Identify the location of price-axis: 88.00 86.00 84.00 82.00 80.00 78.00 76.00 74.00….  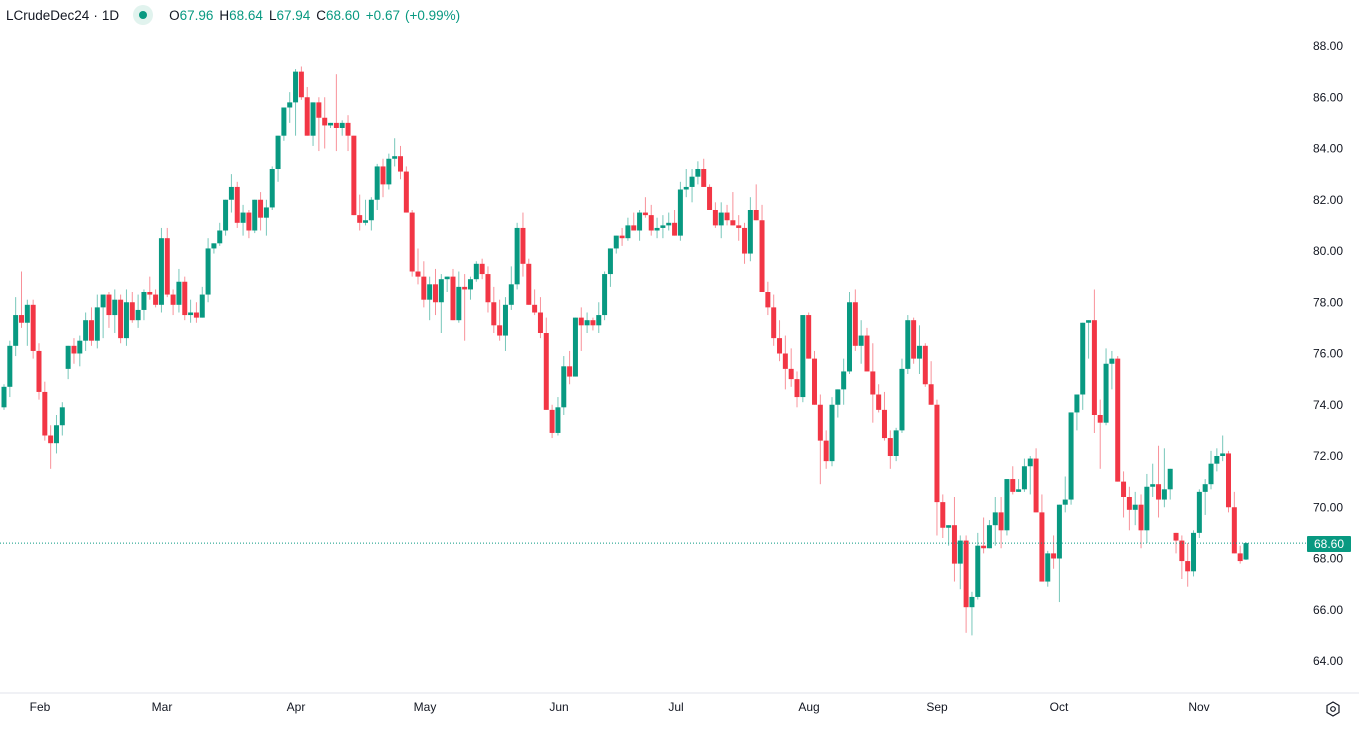
(1328, 353).